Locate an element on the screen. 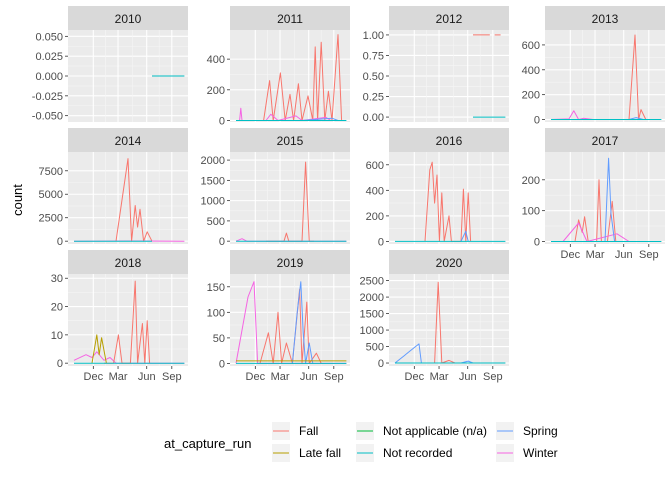 The width and height of the screenshot is (672, 480). y-tick-label: 50 is located at coordinates (219, 339).